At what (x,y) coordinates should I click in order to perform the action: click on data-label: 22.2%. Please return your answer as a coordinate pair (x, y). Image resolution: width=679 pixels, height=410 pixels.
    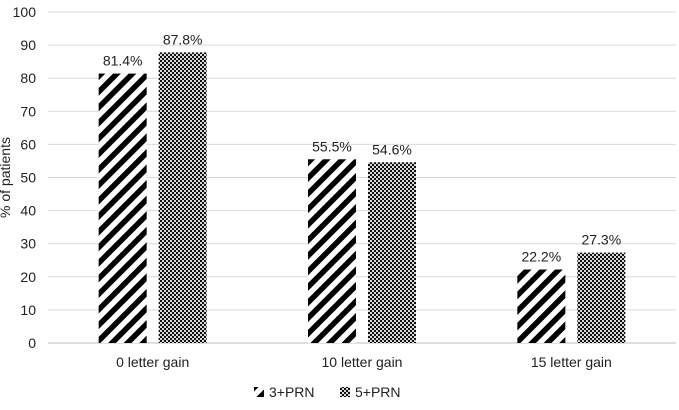
    Looking at the image, I should click on (541, 257).